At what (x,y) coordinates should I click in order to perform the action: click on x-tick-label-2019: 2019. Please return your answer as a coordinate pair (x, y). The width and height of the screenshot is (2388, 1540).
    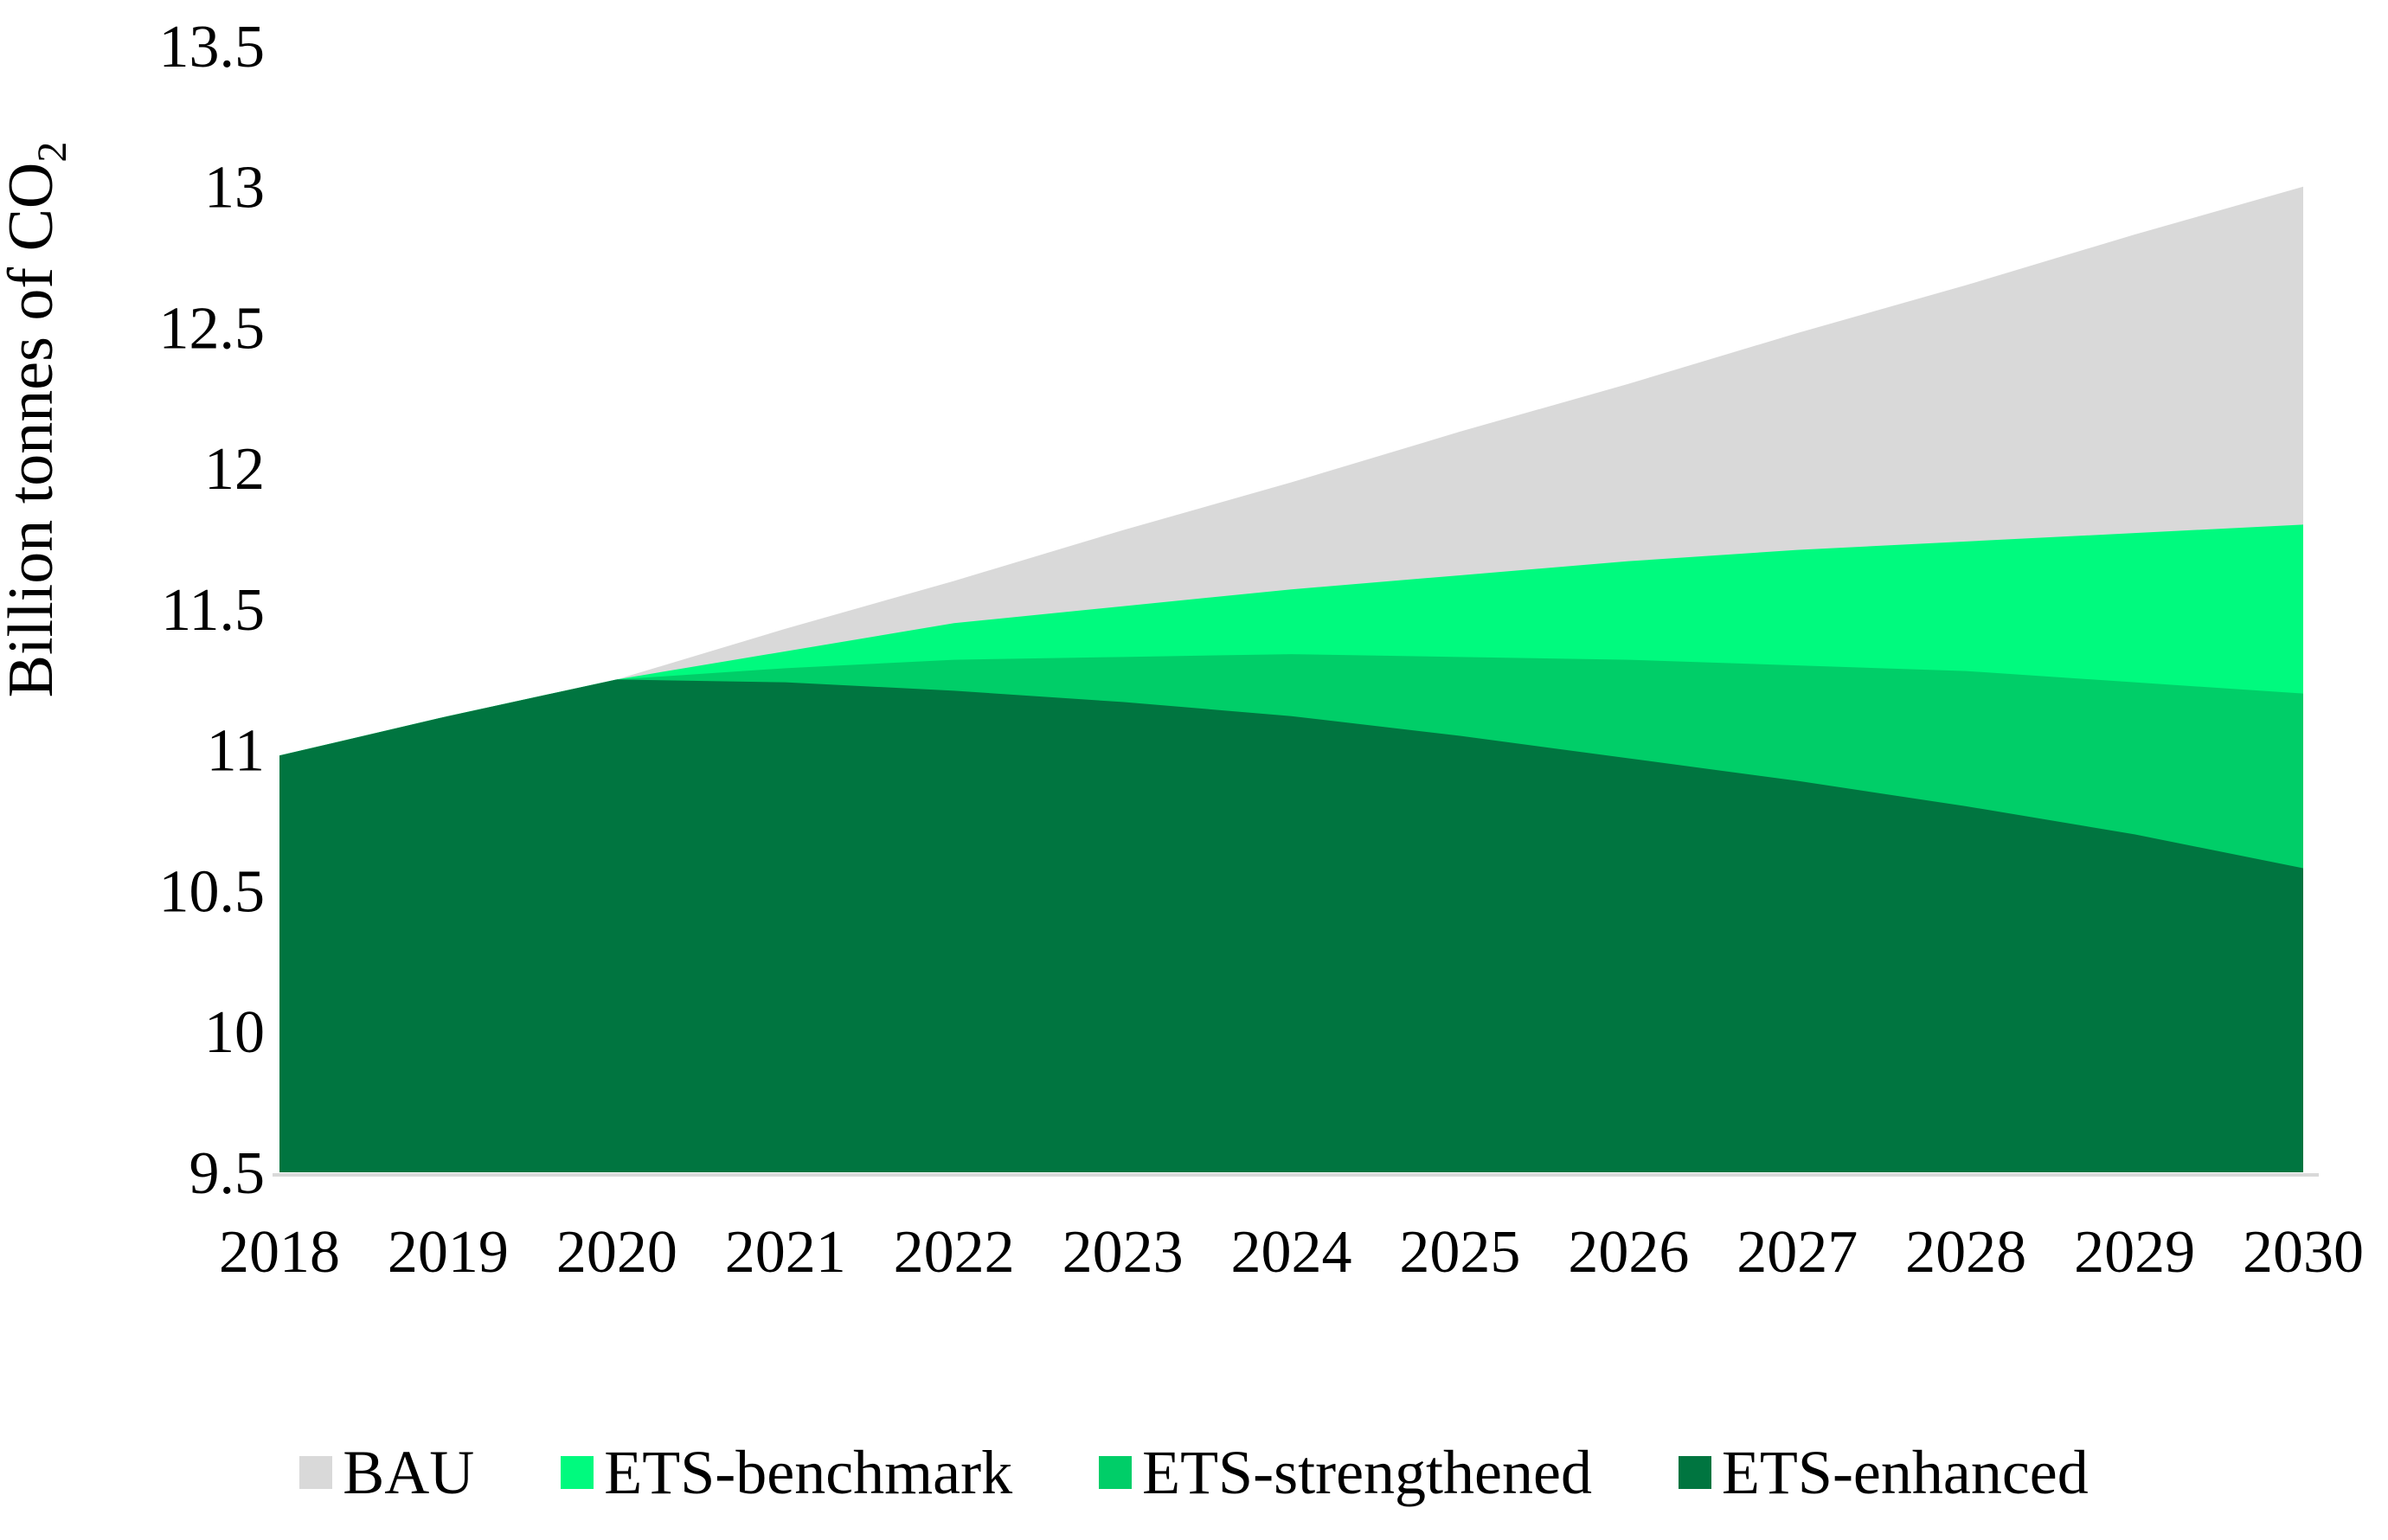
    Looking at the image, I should click on (448, 1252).